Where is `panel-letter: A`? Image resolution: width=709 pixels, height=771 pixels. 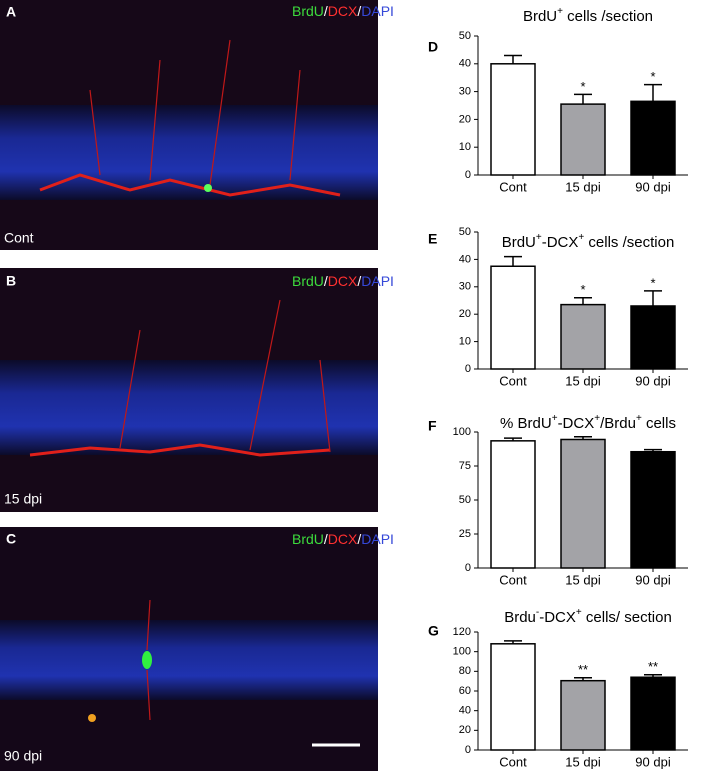 panel-letter: A is located at coordinates (11, 12).